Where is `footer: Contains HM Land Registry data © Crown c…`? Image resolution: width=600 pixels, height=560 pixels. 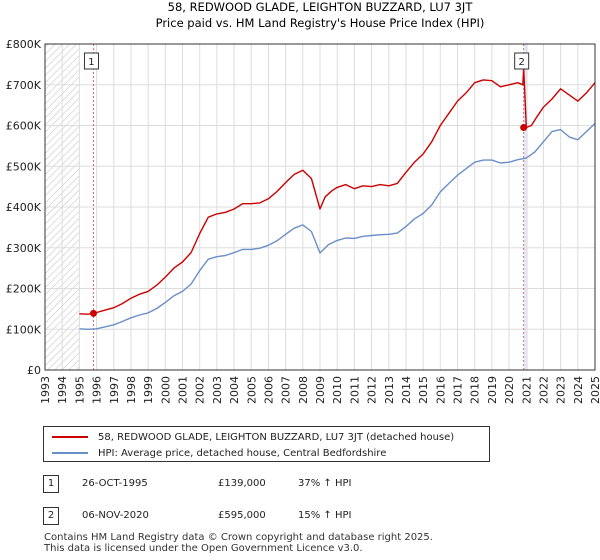
footer: Contains HM Land Registry data © Crown c… is located at coordinates (238, 543).